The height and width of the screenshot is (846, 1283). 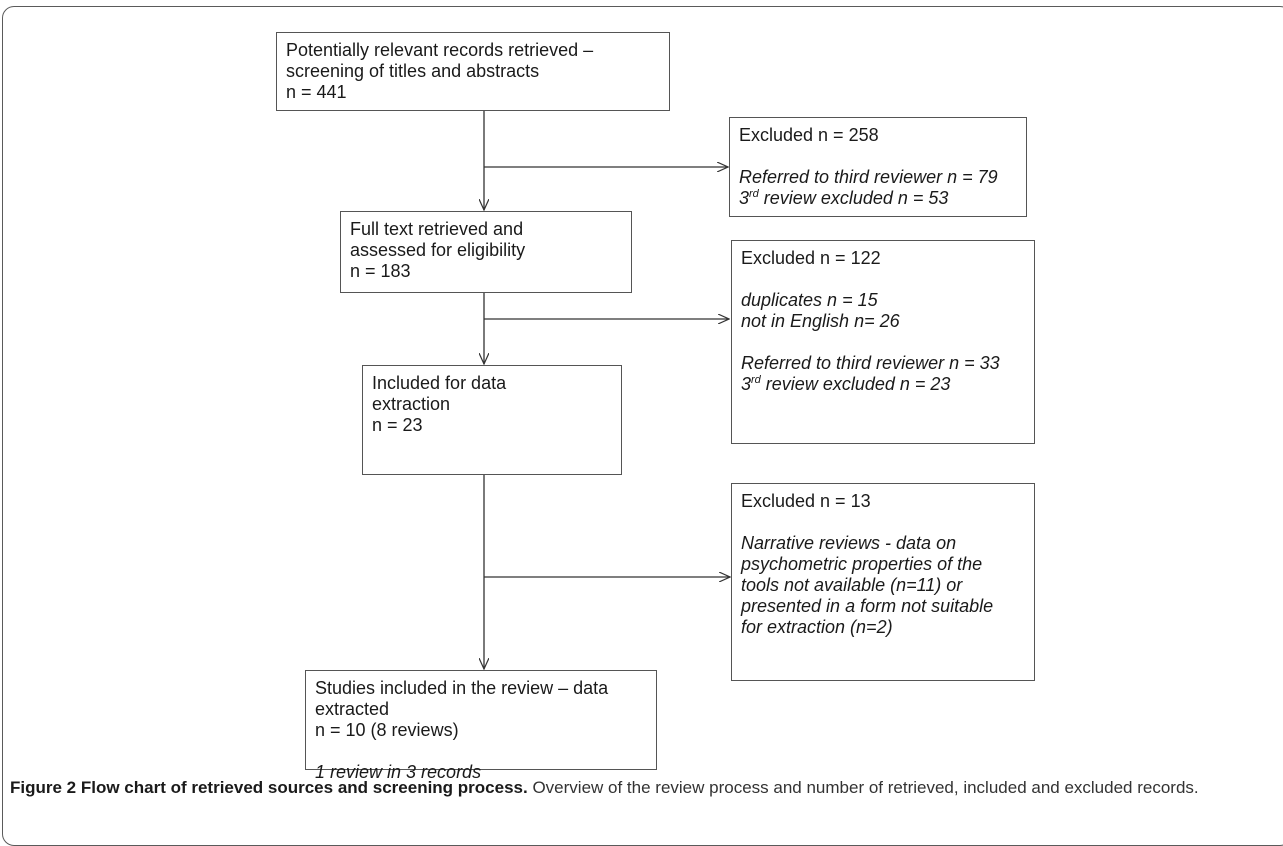 What do you see at coordinates (862, 564) in the screenshot?
I see `excluded-3-line-2: psychometric properties of the` at bounding box center [862, 564].